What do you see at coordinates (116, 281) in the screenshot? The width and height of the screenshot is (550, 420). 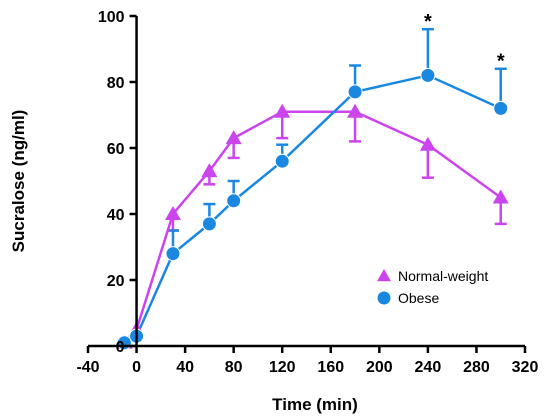 I see `y-tick-label: 20` at bounding box center [116, 281].